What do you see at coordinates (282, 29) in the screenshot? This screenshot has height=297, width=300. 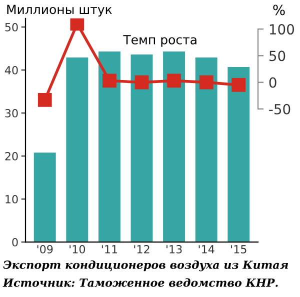 I see `y2-tick-label: 100` at bounding box center [282, 29].